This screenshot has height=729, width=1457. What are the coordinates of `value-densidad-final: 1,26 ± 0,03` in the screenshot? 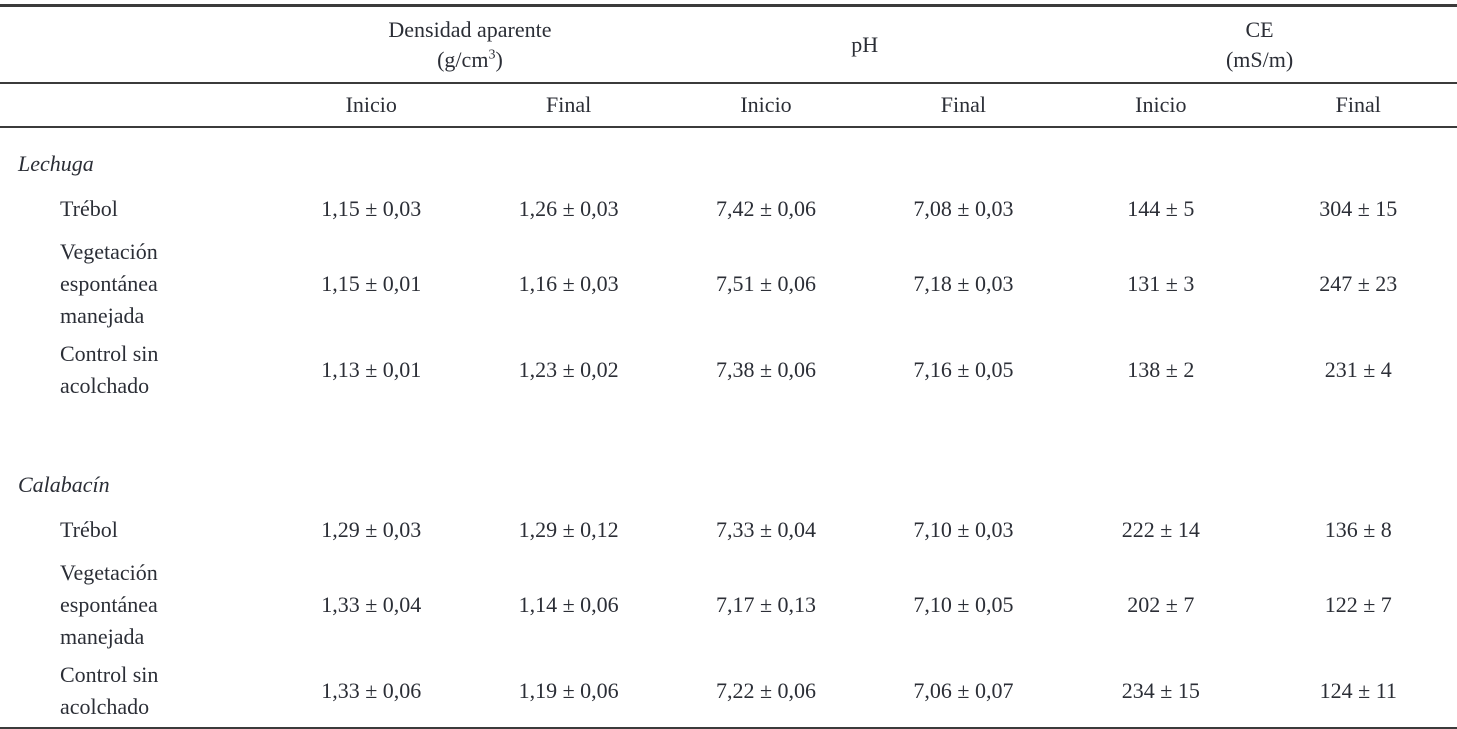 It's located at (568, 208).